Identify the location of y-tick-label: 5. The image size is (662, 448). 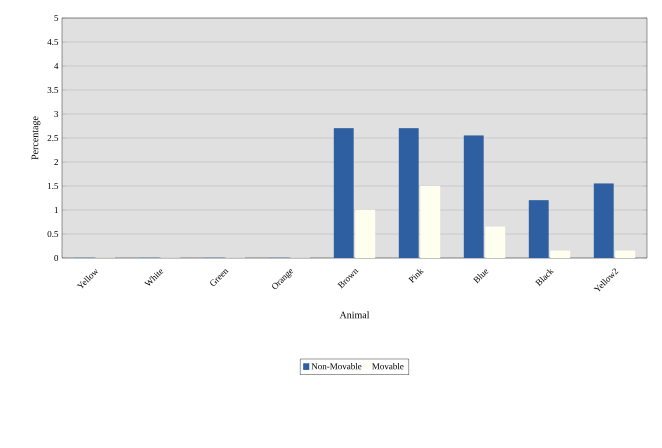
(56, 18).